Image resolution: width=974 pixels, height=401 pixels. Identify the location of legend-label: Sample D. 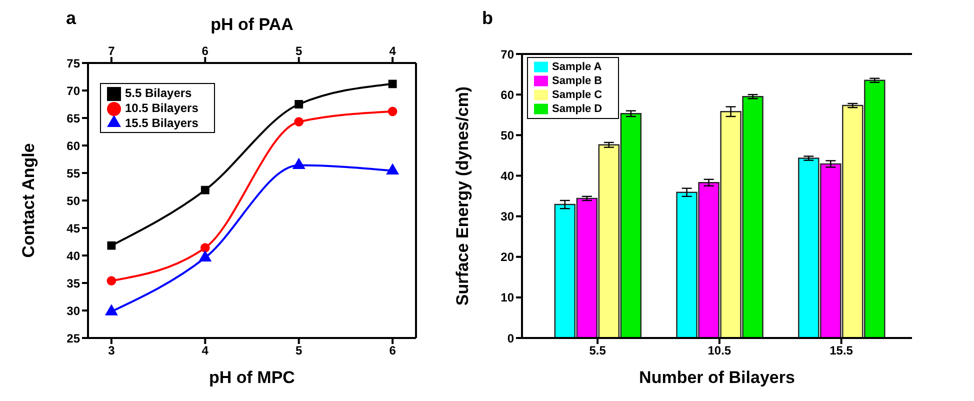
(577, 108).